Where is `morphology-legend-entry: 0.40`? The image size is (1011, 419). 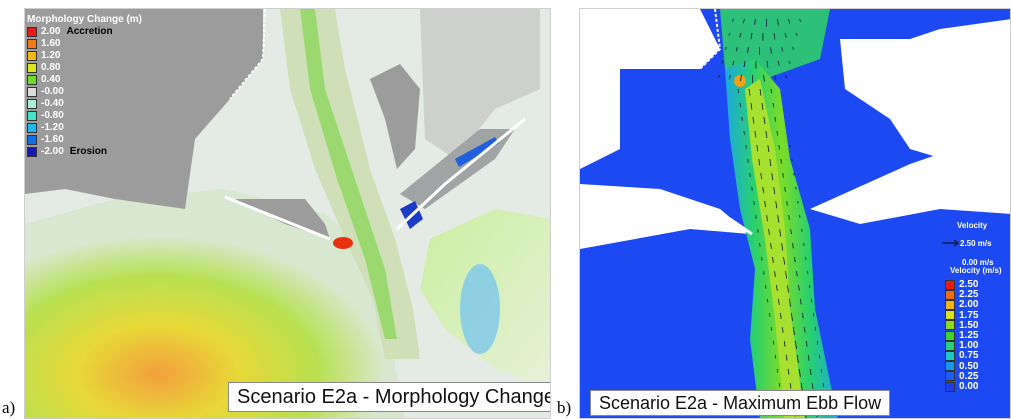
morphology-legend-entry: 0.40 is located at coordinates (43, 79).